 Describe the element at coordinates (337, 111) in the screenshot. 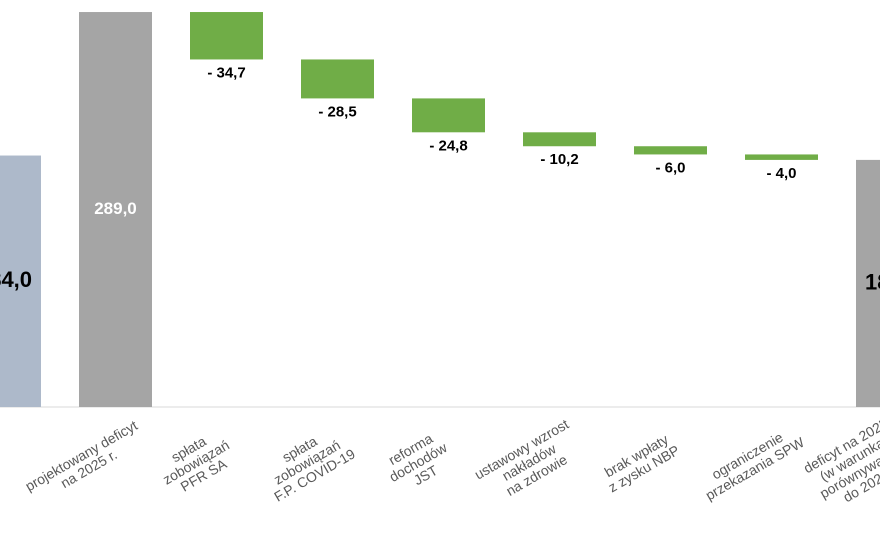

I see `value-label: - 28,5` at that location.